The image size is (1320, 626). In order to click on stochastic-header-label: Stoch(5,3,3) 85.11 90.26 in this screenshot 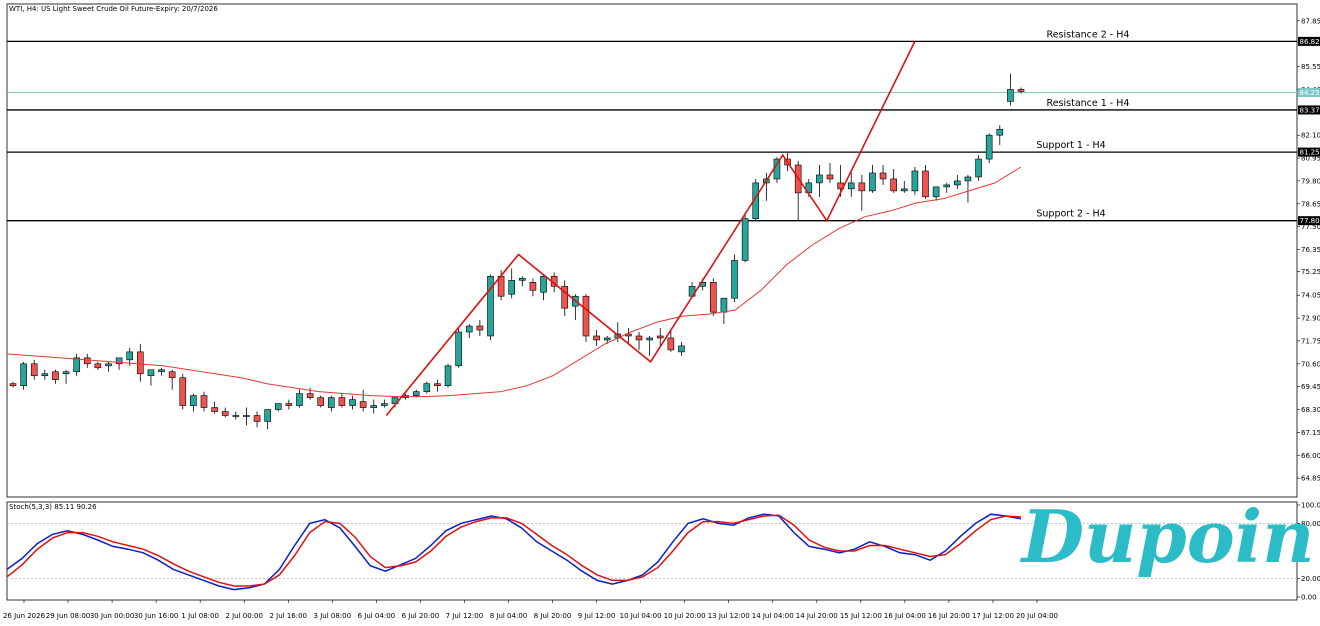, I will do `click(53, 507)`.